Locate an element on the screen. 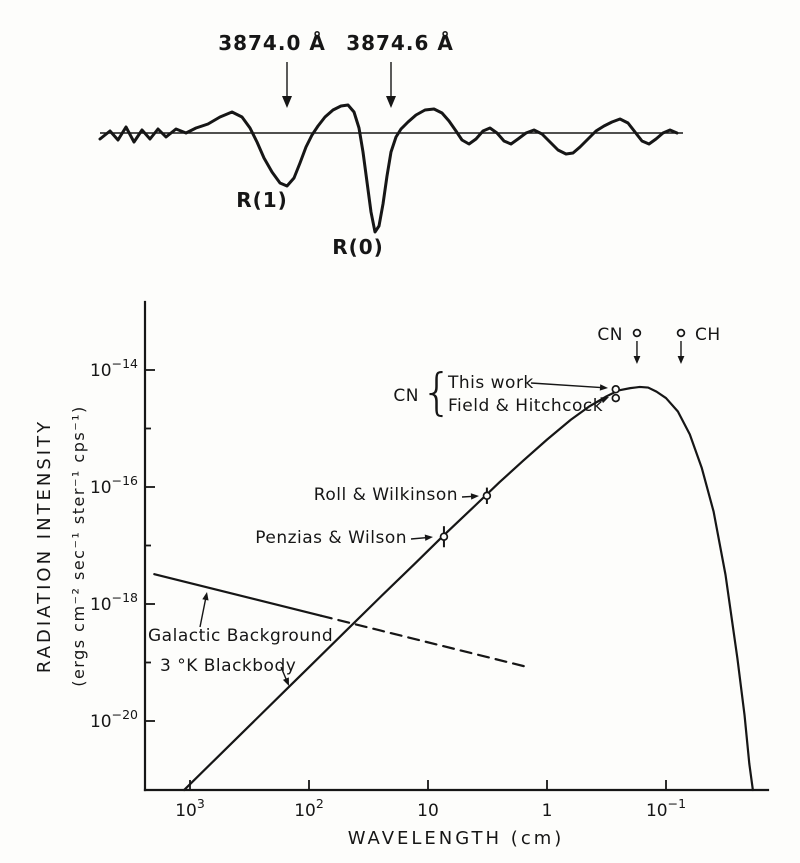 This screenshot has width=800, height=863. penzias-wilson-label: Penzias & Wilson is located at coordinates (331, 538).